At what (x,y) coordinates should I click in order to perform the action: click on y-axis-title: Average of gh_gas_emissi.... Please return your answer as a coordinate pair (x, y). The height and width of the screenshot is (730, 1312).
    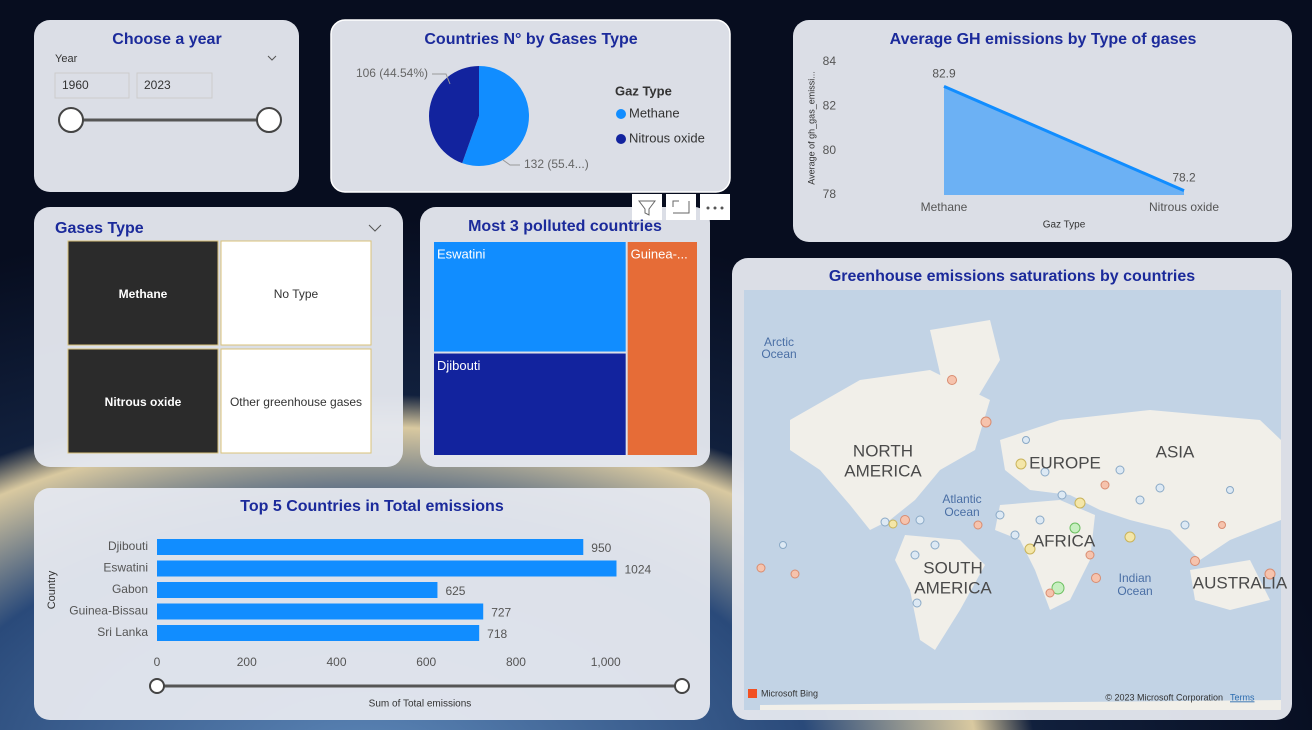
    Looking at the image, I should click on (811, 127).